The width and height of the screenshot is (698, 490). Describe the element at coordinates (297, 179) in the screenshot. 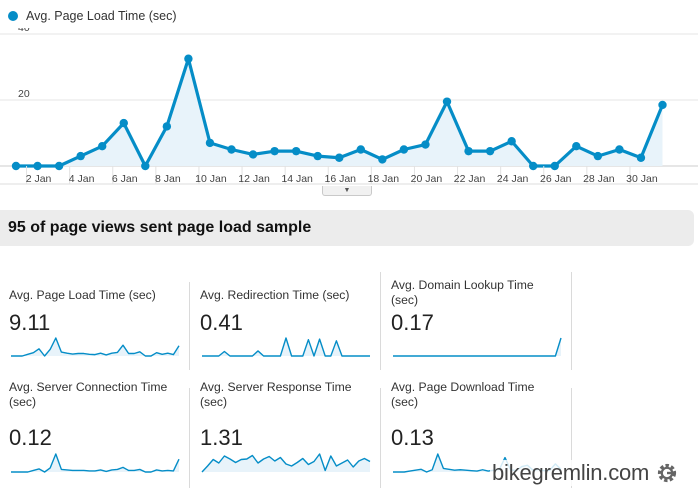

I see `x-tick-label: 14 Jan` at that location.